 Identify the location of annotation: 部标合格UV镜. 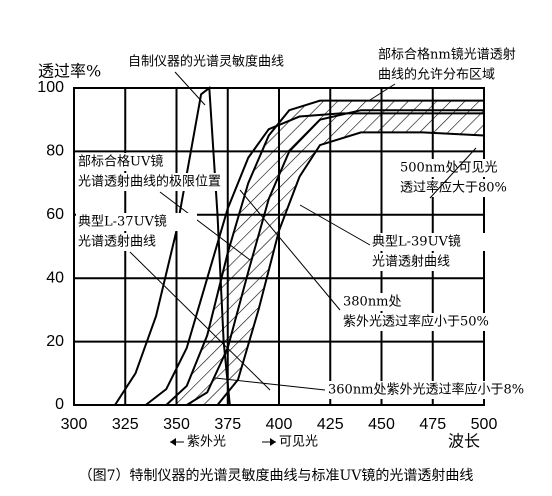
(120, 162).